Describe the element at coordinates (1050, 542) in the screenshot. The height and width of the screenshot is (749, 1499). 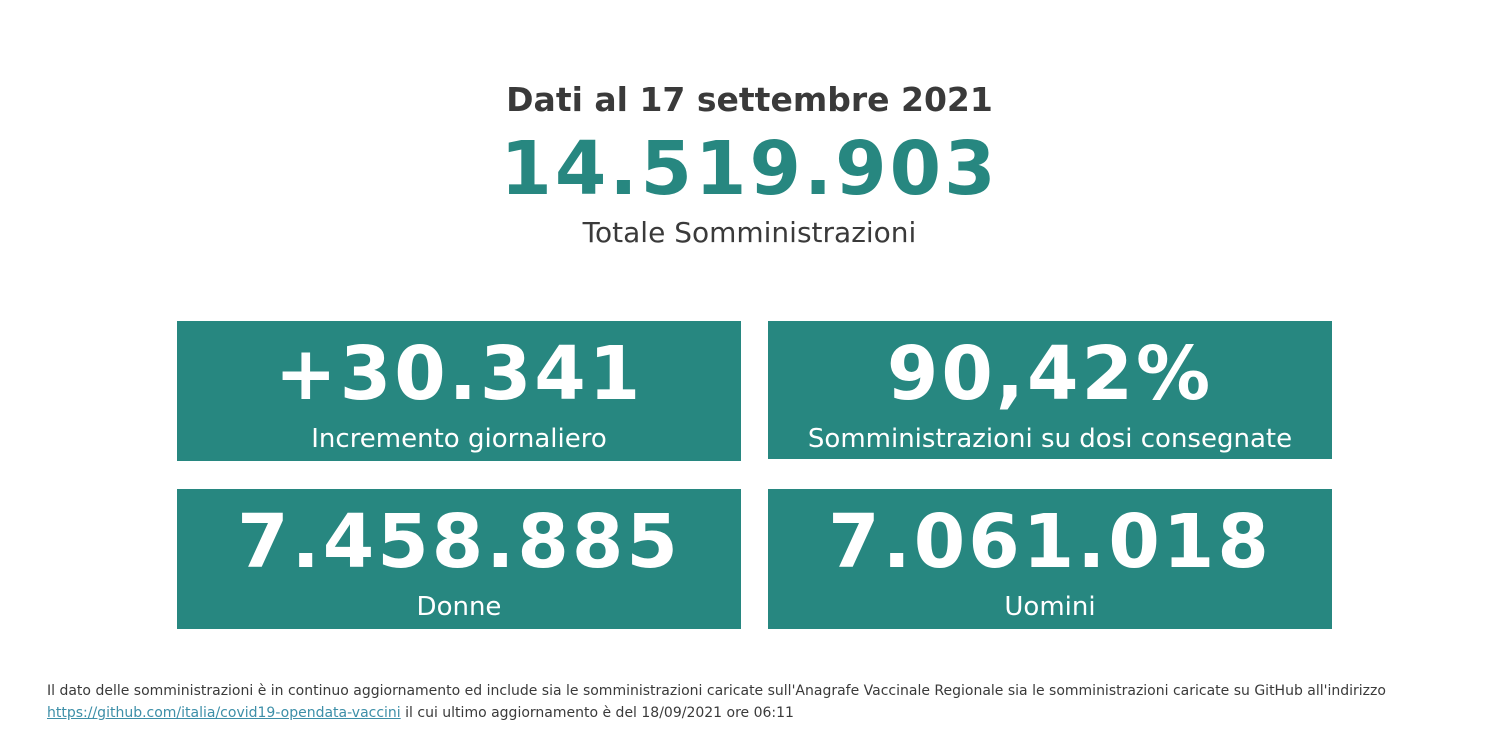
I see `men-value: 7.061.018` at that location.